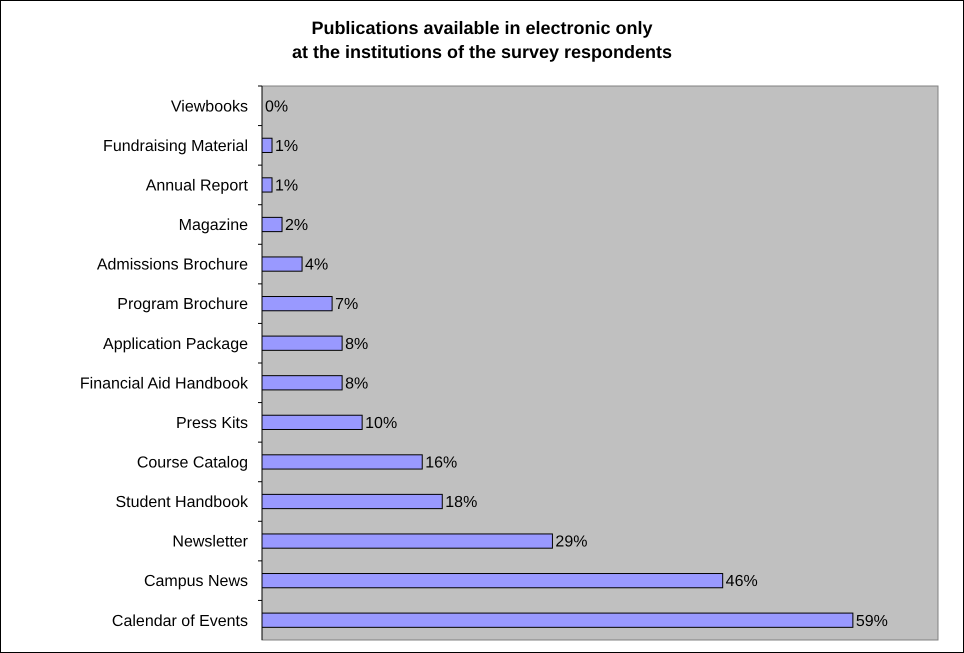 The width and height of the screenshot is (964, 653). Describe the element at coordinates (742, 581) in the screenshot. I see `data-label: 46%` at that location.